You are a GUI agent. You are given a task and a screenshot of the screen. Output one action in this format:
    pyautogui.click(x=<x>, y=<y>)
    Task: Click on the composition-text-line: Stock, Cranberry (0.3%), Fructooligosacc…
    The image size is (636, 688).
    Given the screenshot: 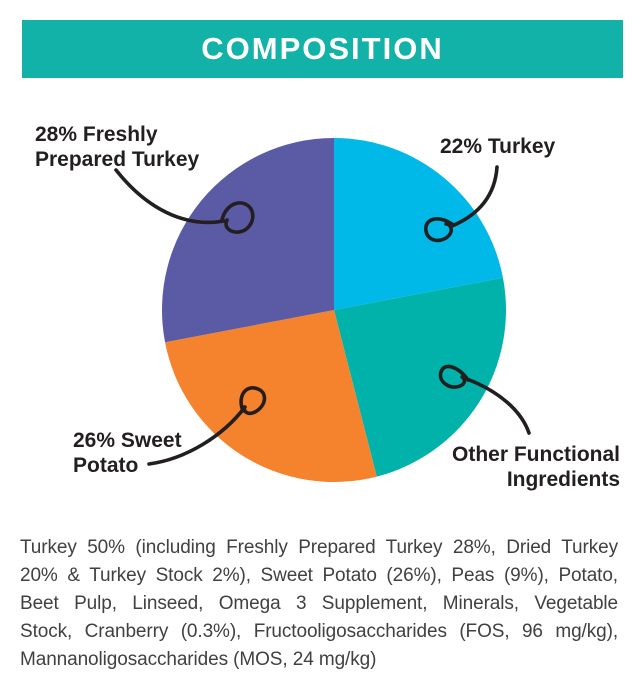 What is the action you would take?
    pyautogui.click(x=319, y=631)
    